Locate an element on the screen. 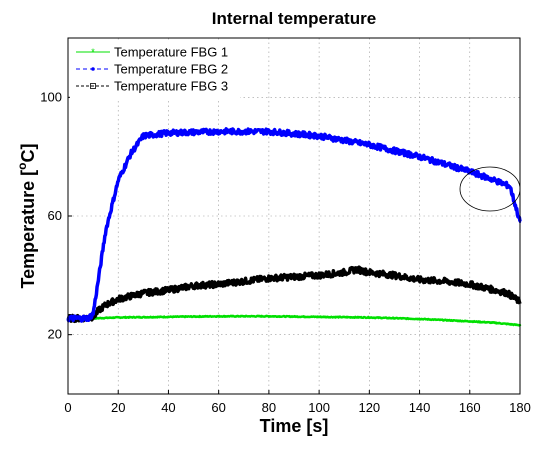 Image resolution: width=550 pixels, height=450 pixels. x-tick-label: 80 is located at coordinates (269, 407).